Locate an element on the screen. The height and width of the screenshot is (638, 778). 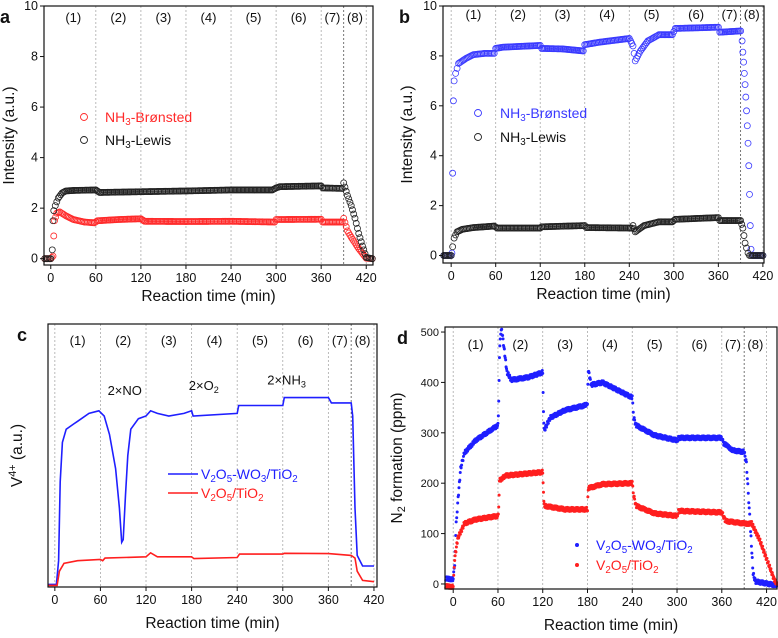
x-tick-label: 180 is located at coordinates (191, 600).